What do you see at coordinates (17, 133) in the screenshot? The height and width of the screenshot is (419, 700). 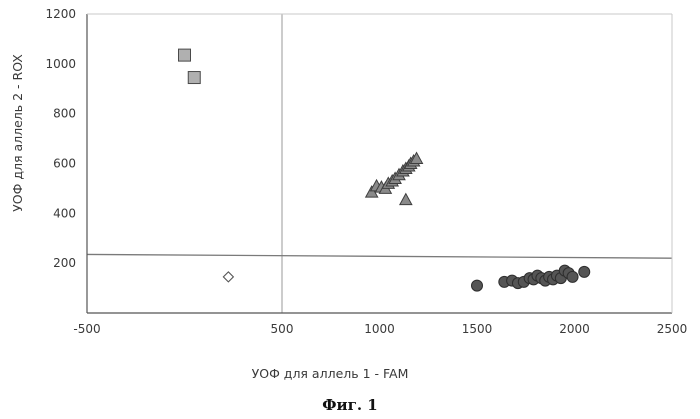 I see `y-axis-title: УОФ для аллель 2 - ROX` at bounding box center [17, 133].